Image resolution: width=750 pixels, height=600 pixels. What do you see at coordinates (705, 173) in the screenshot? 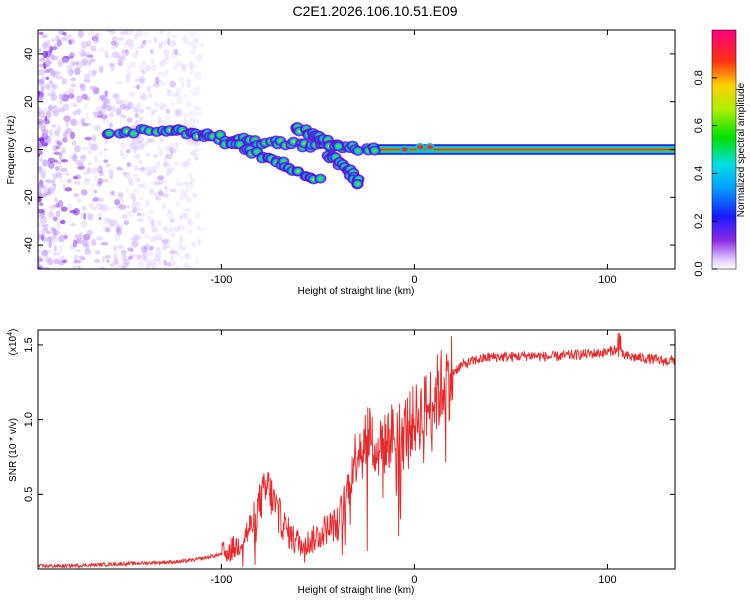
I see `colorbar-ticks: 0.0 0.2 0.4 0.6 0.8` at bounding box center [705, 173].